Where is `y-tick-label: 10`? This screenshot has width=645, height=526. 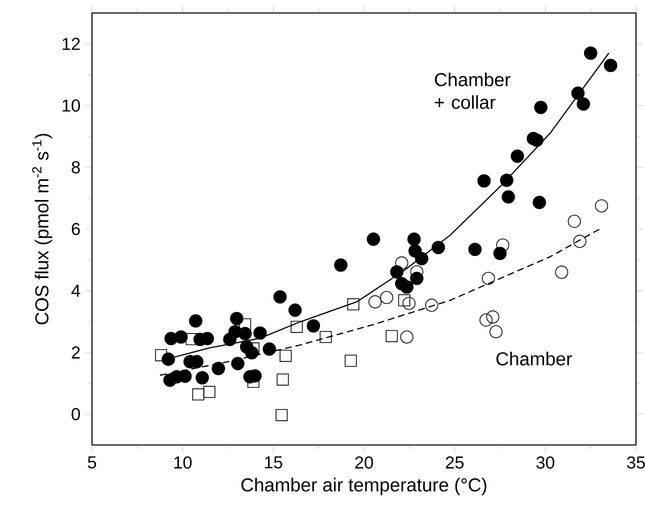 y-tick-label: 10 is located at coordinates (71, 105).